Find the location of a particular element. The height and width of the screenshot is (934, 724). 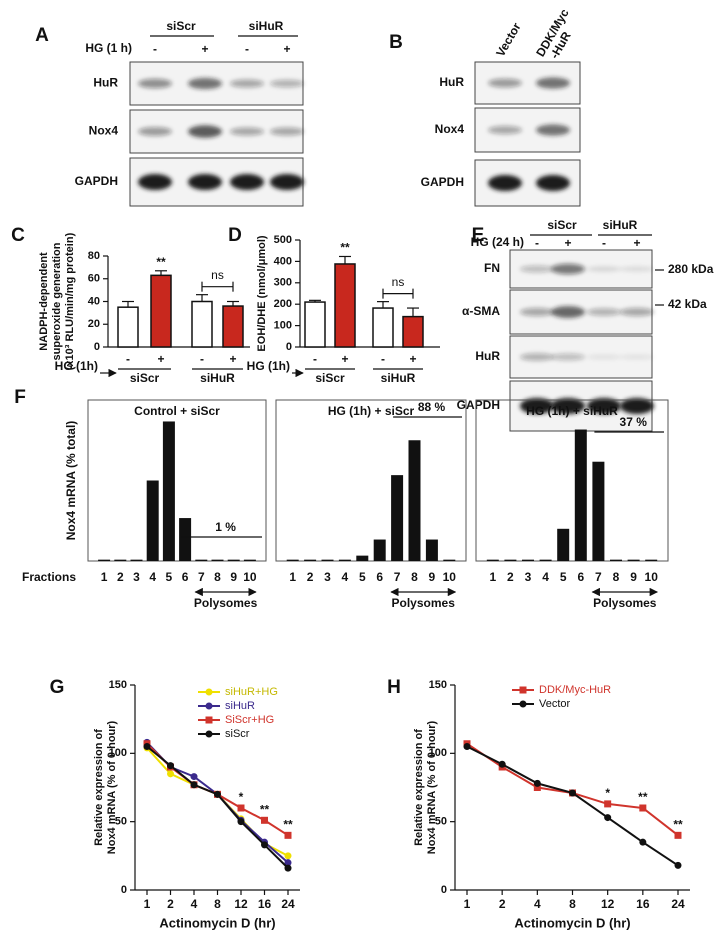

significance: ns is located at coordinates (217, 275).